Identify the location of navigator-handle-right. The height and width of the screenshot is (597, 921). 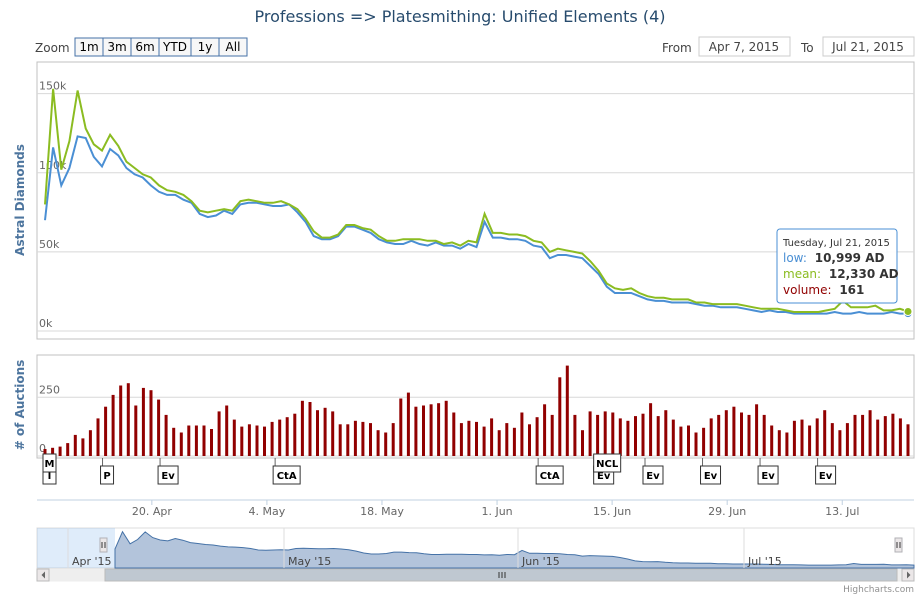
(898, 545).